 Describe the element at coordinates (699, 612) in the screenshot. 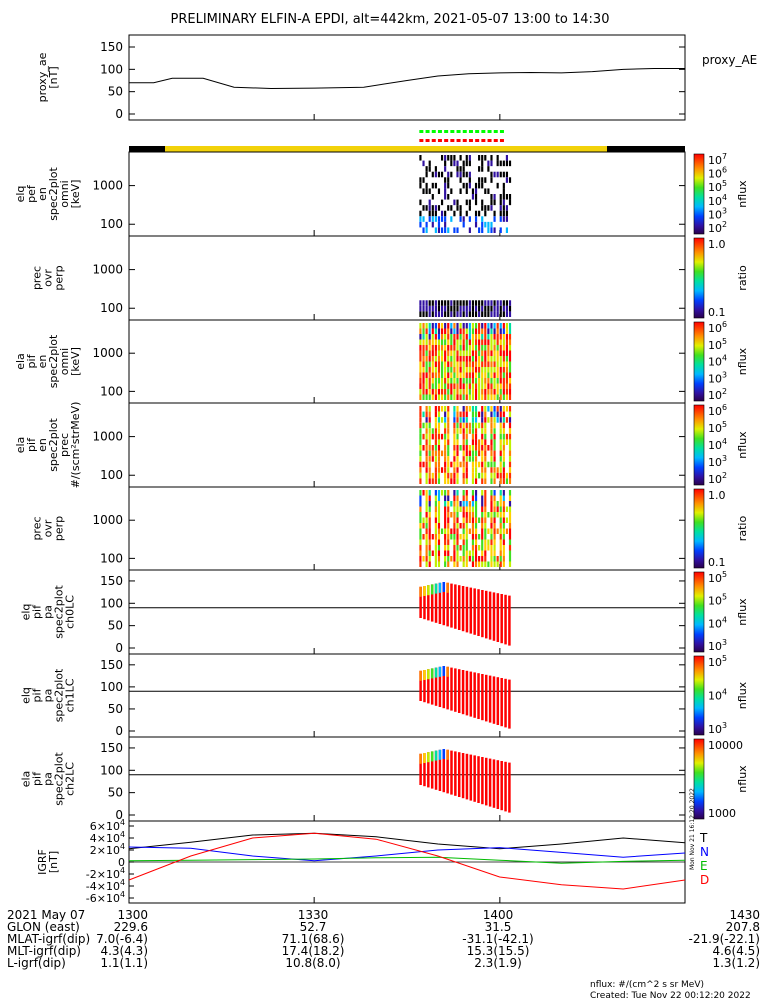

I see `colorbar` at that location.